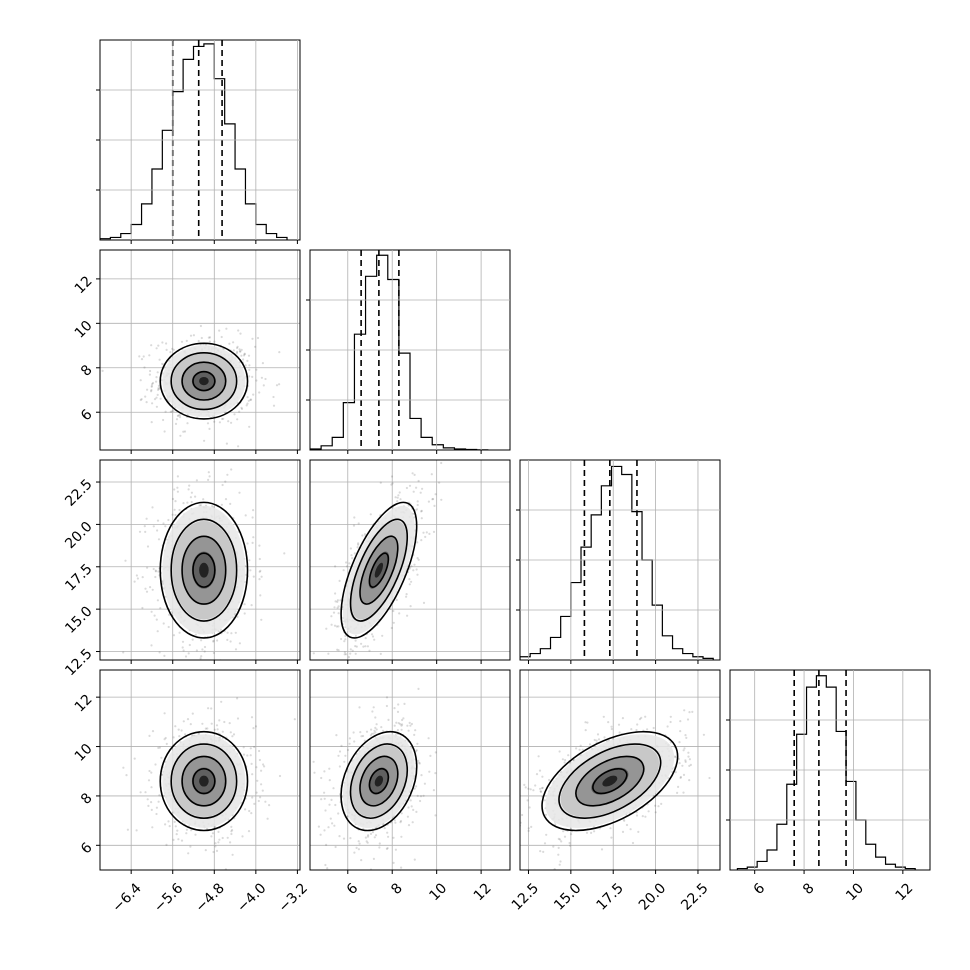 The width and height of the screenshot is (970, 970). Describe the element at coordinates (567, 896) in the screenshot. I see `x-tick-label: 15.0` at that location.